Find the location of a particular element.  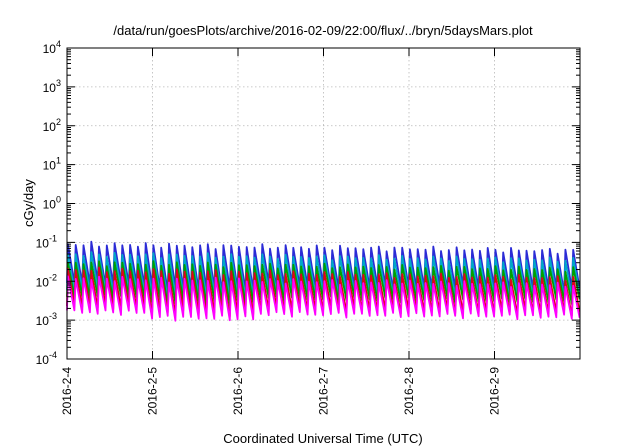

y-tick-label: 10⁻³ is located at coordinates (46, 319).